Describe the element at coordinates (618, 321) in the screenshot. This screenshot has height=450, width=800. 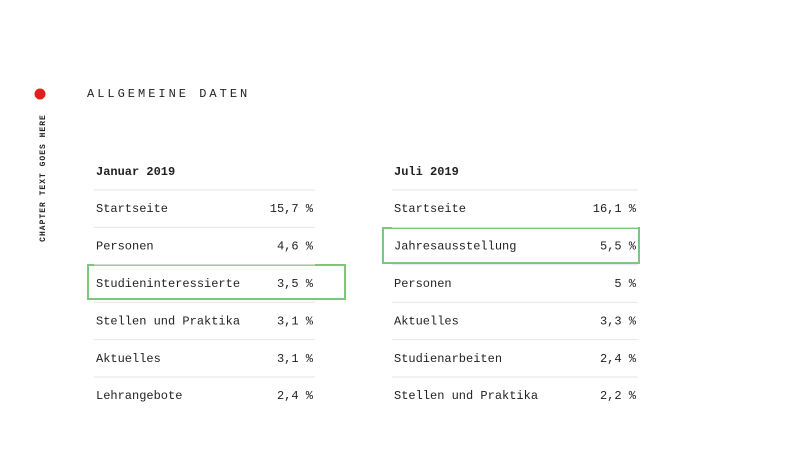
I see `row-value: 3,3 %` at that location.